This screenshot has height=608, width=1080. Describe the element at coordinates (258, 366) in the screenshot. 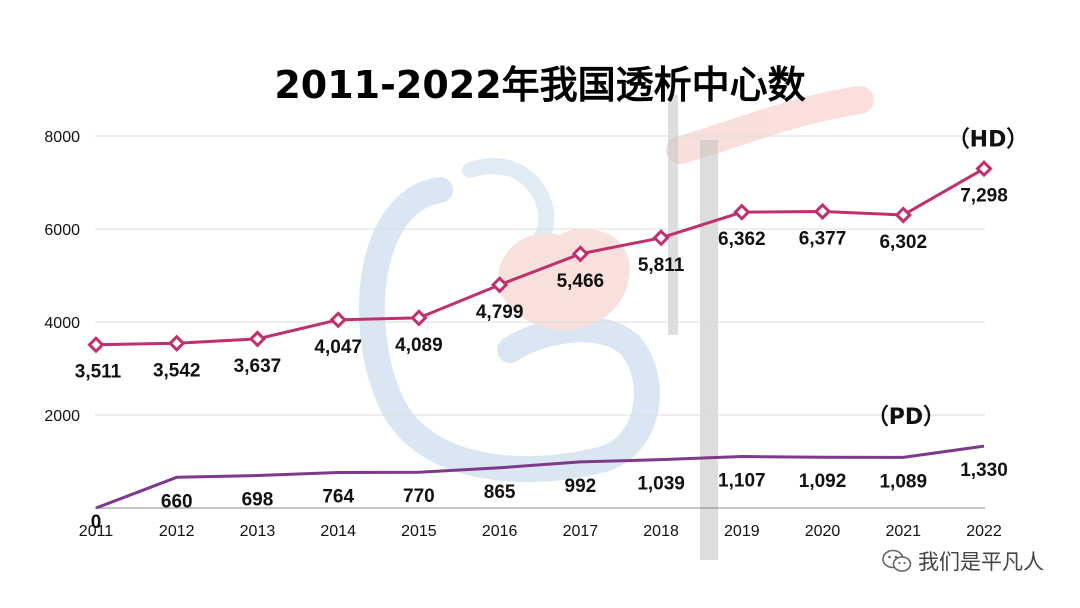

I see `hd-data-label: 3,637` at that location.